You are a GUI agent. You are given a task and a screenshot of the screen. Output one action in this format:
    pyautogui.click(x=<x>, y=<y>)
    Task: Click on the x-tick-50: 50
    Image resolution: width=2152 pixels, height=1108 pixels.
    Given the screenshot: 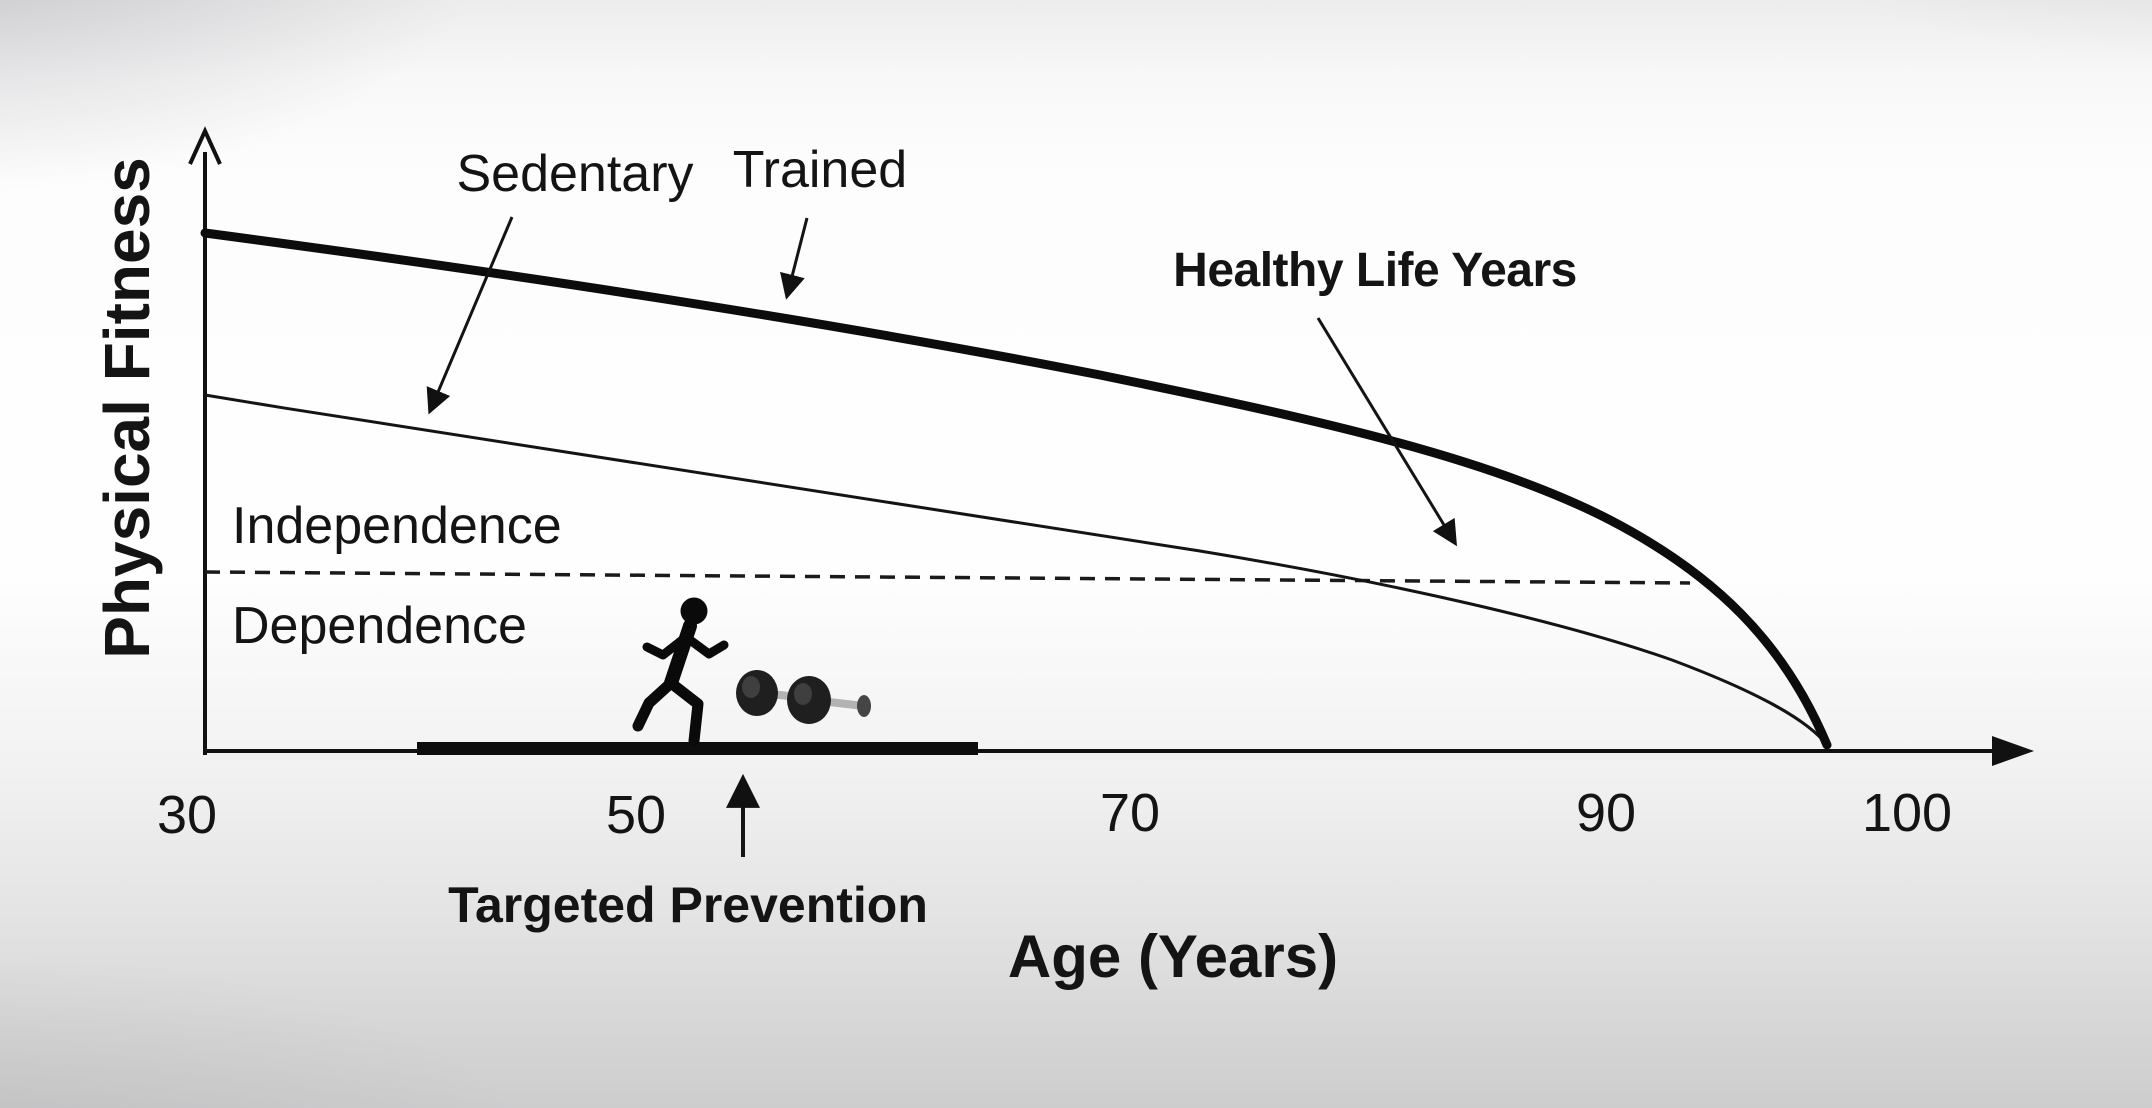 What is the action you would take?
    pyautogui.click(x=636, y=815)
    